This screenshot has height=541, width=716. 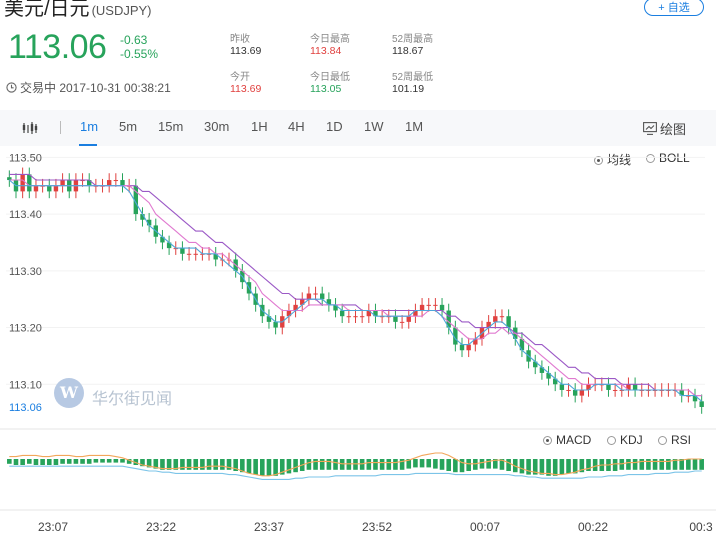 I want to click on draw-label: 绘图, so click(x=673, y=129).